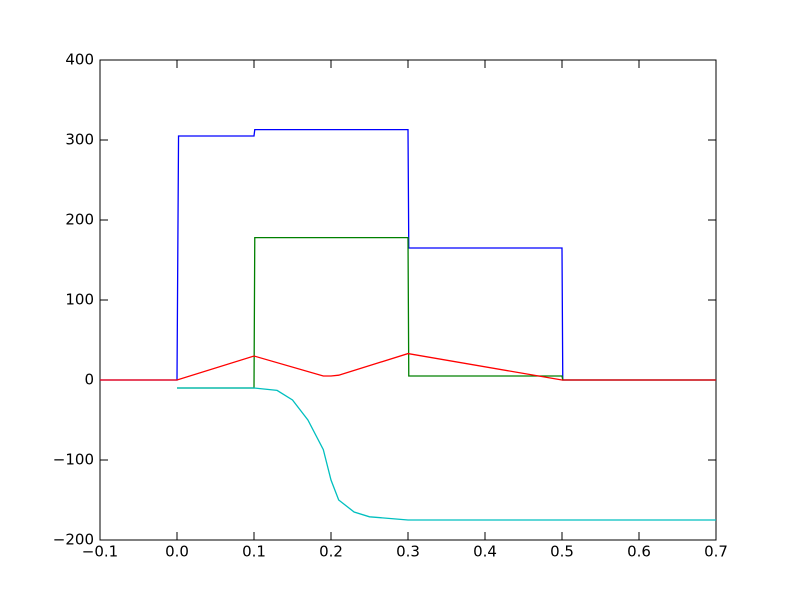  What do you see at coordinates (73, 460) in the screenshot?
I see `y-tick-label: −100` at bounding box center [73, 460].